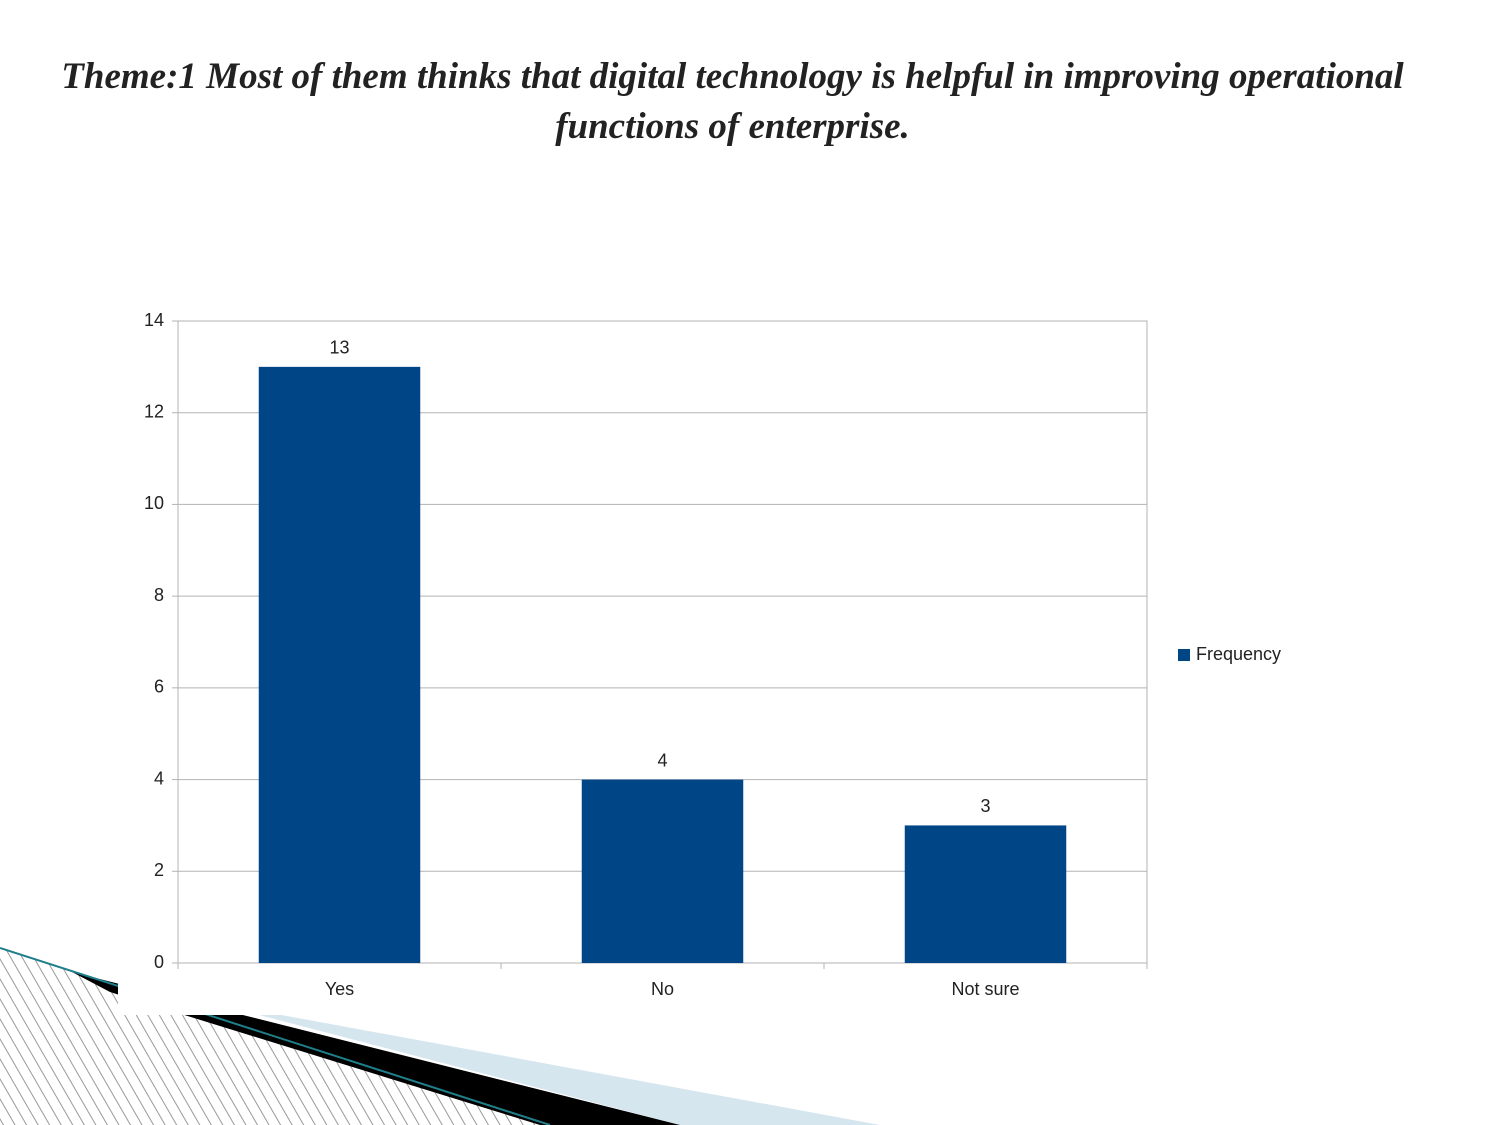 The height and width of the screenshot is (1125, 1500). I want to click on y-tick-label: 6, so click(159, 687).